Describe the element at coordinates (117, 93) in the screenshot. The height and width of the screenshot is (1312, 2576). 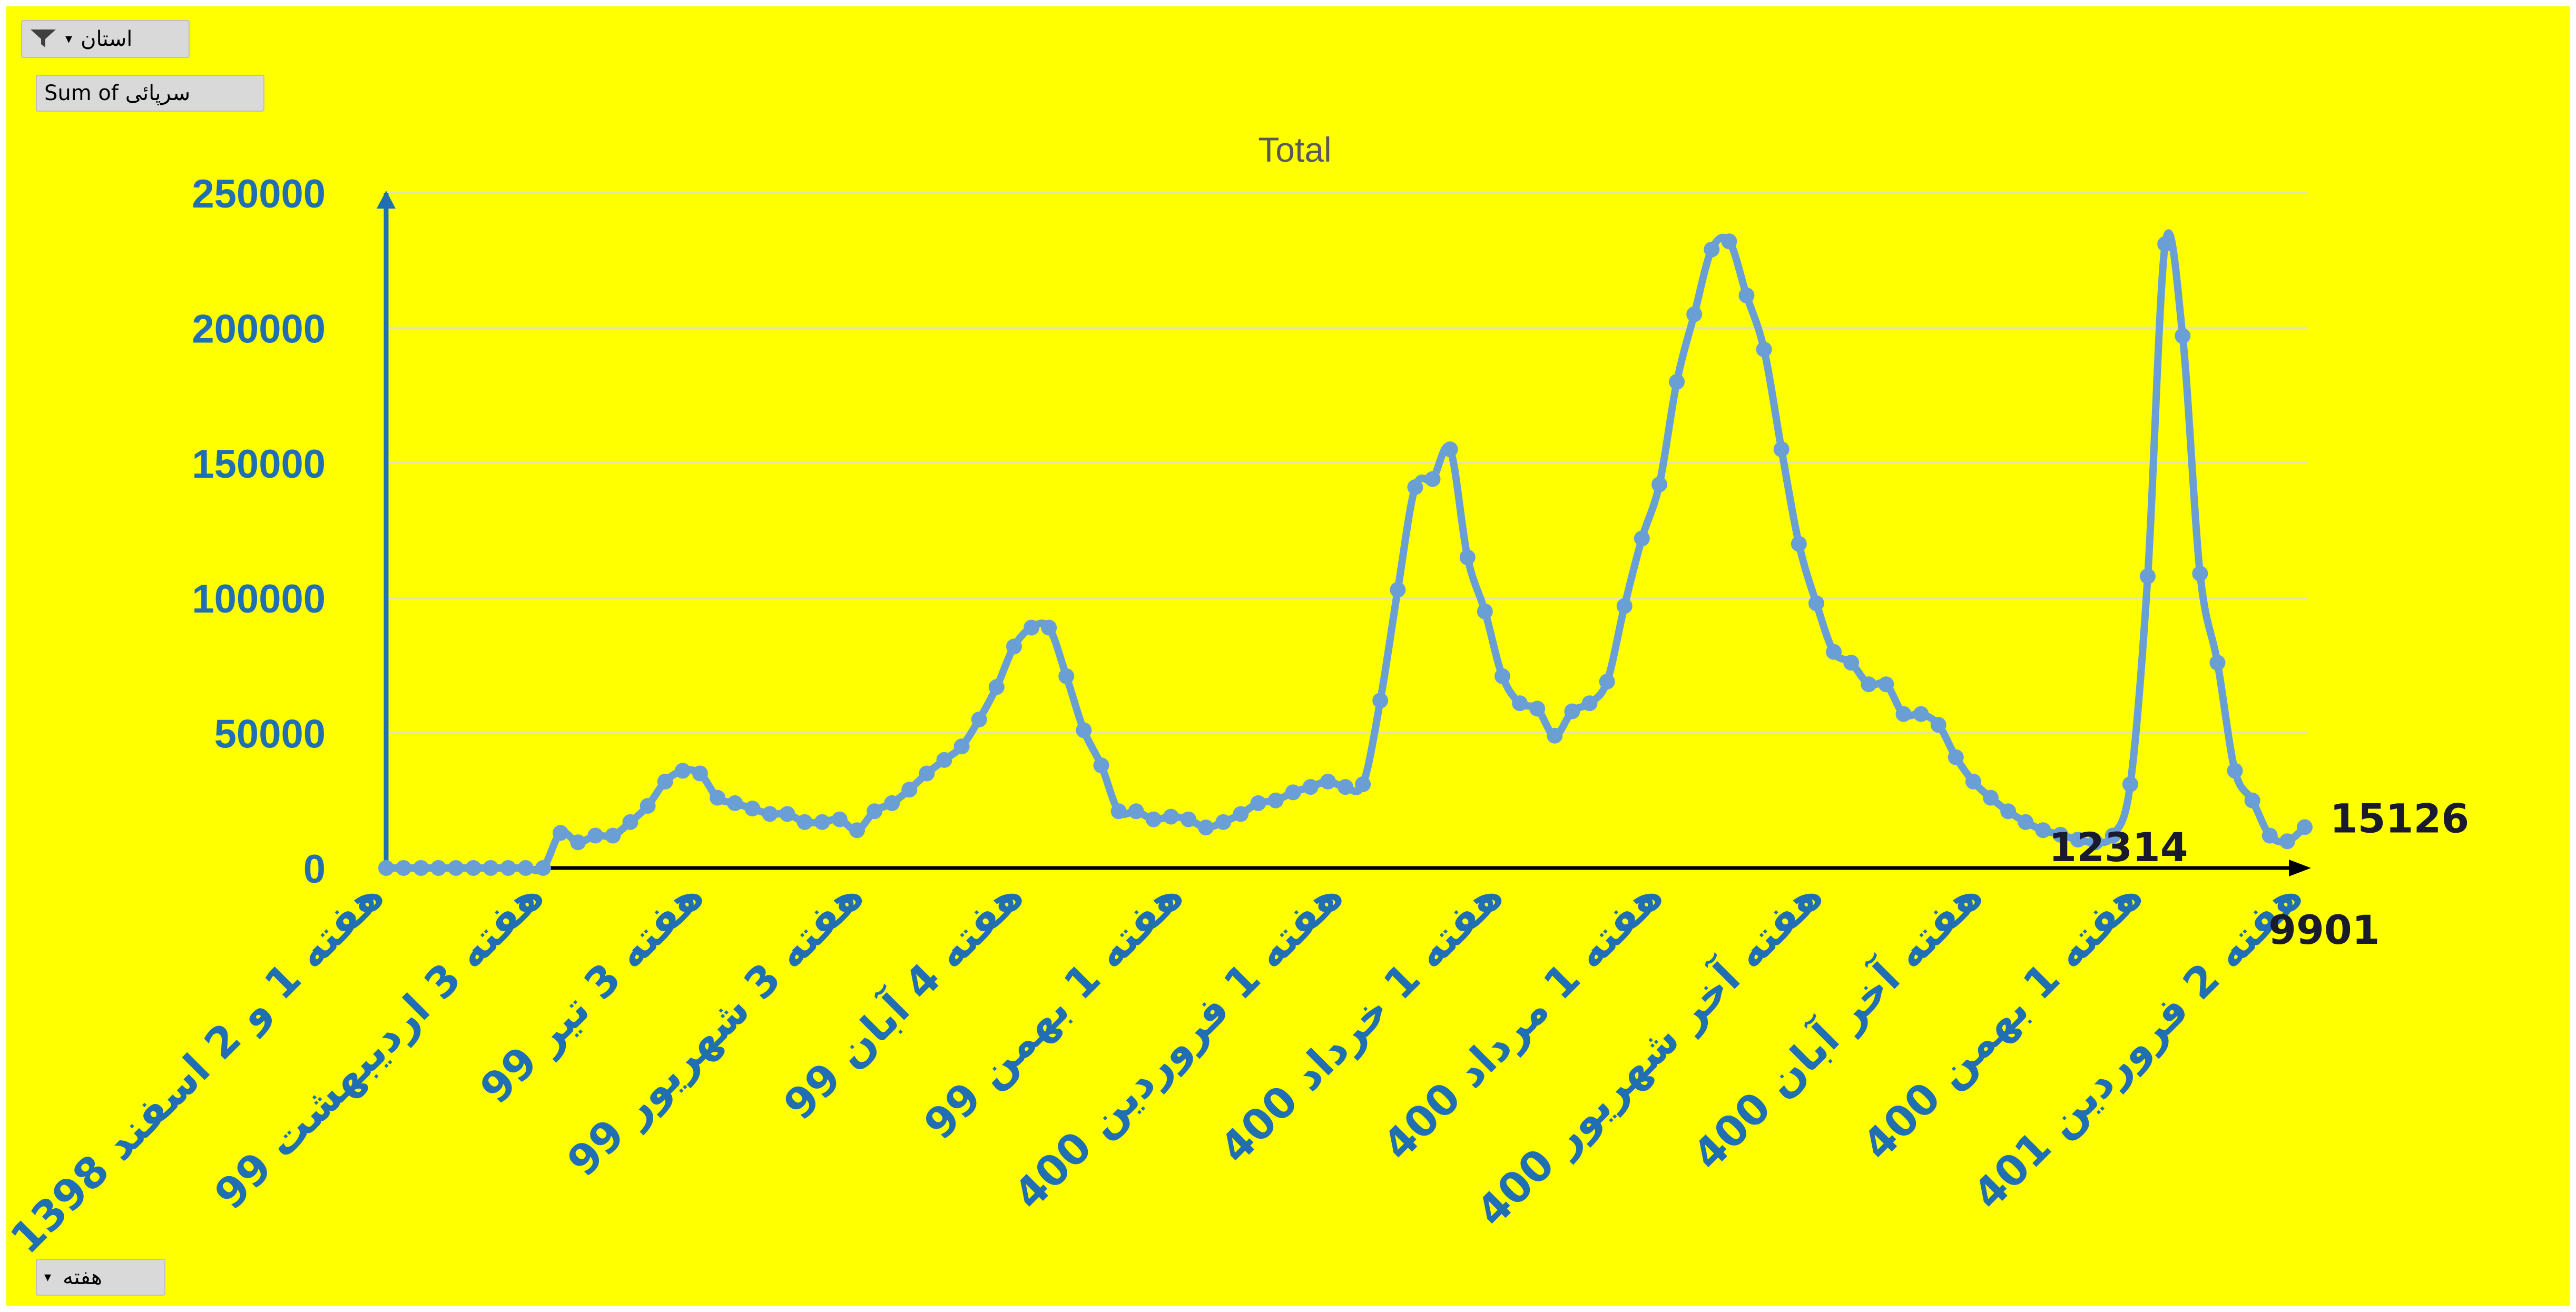
I see `value-field-label: Sum of سرپائی` at that location.